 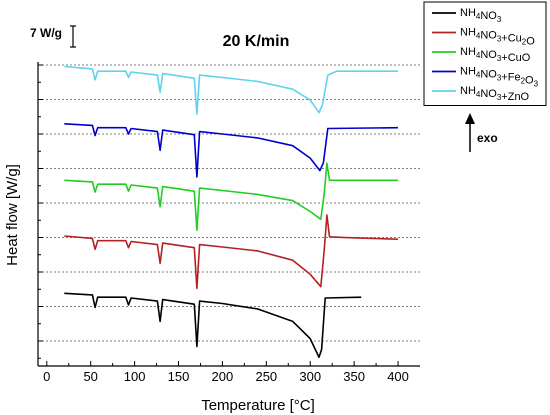 I want to click on exo-indicator: exo, so click(x=481, y=132).